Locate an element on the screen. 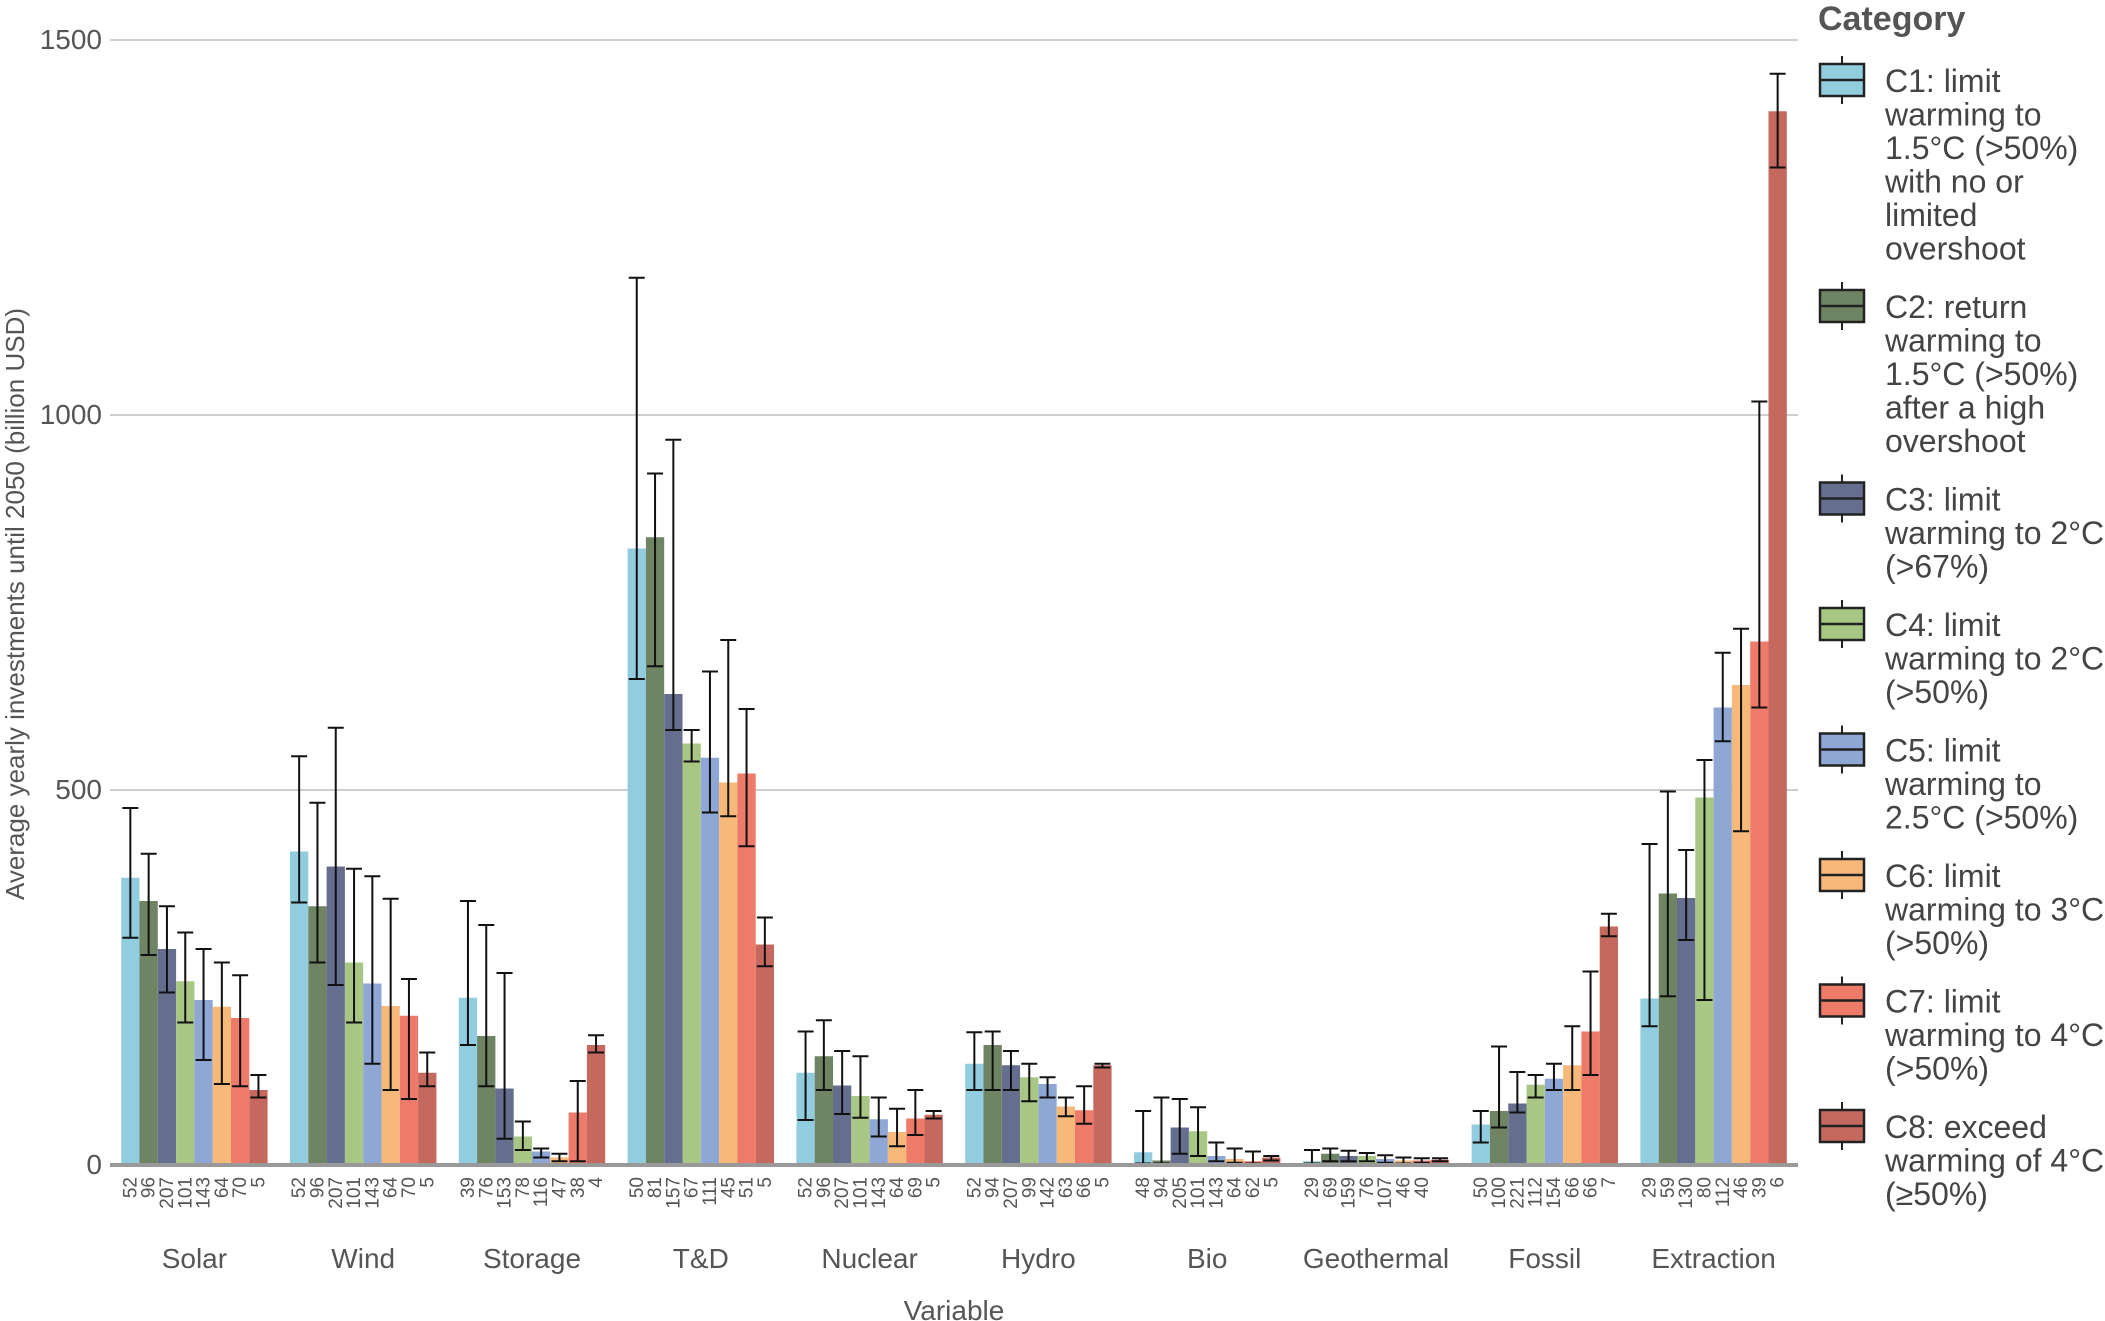 The image size is (2105, 1321). bar-Solar-C7 is located at coordinates (240, 1091).